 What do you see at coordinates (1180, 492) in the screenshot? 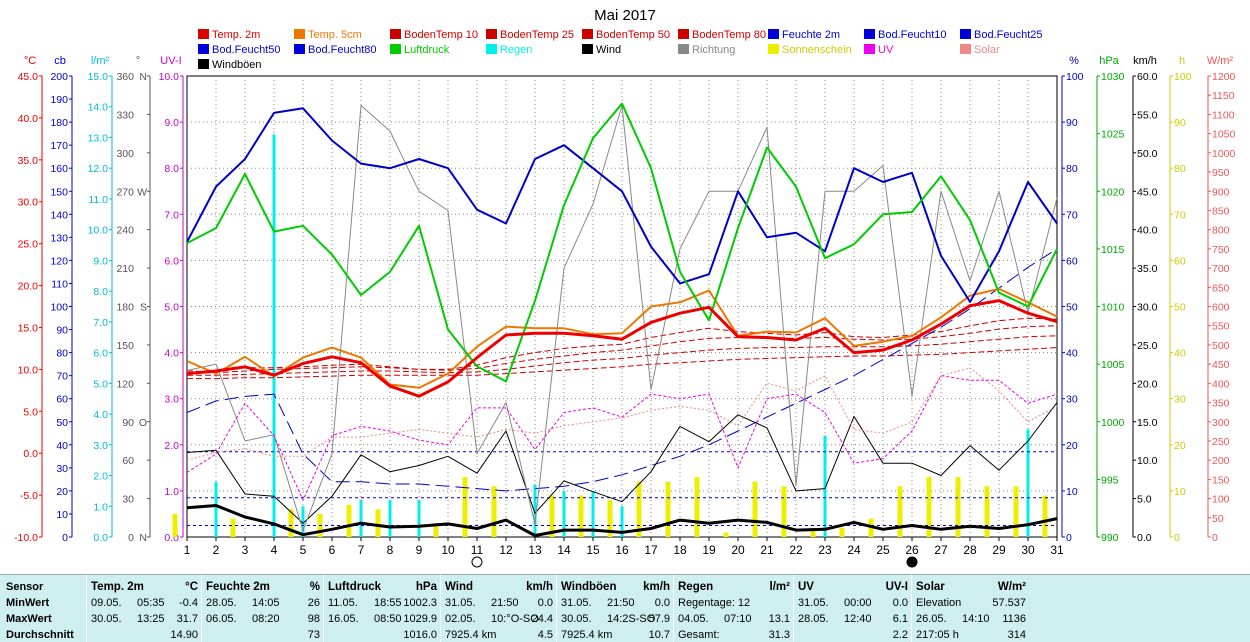
I see `right-axis-tick-label: 10` at bounding box center [1180, 492].